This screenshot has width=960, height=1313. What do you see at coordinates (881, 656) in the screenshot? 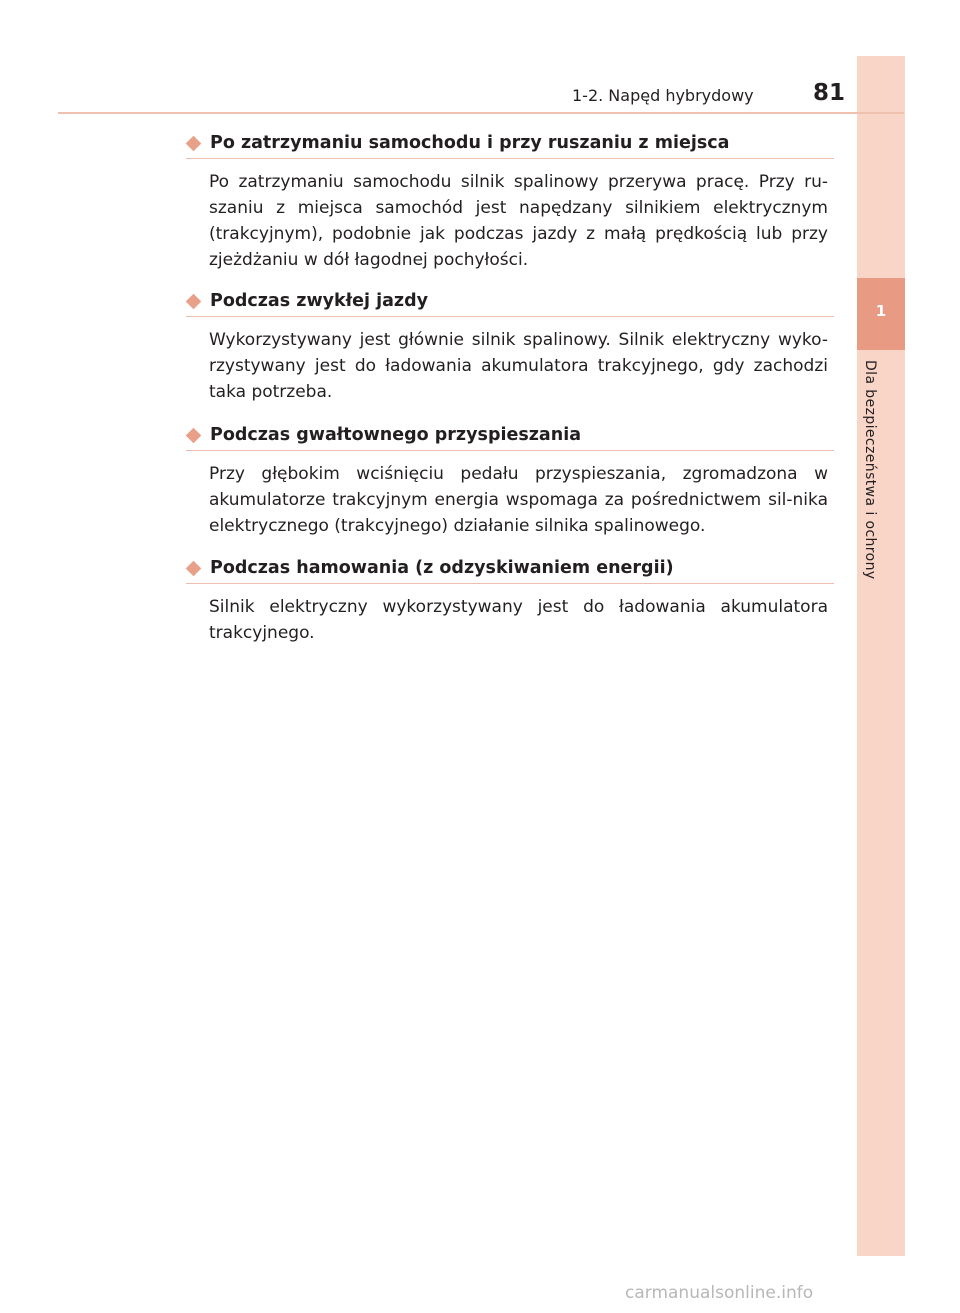
I see `side-tab` at bounding box center [881, 656].